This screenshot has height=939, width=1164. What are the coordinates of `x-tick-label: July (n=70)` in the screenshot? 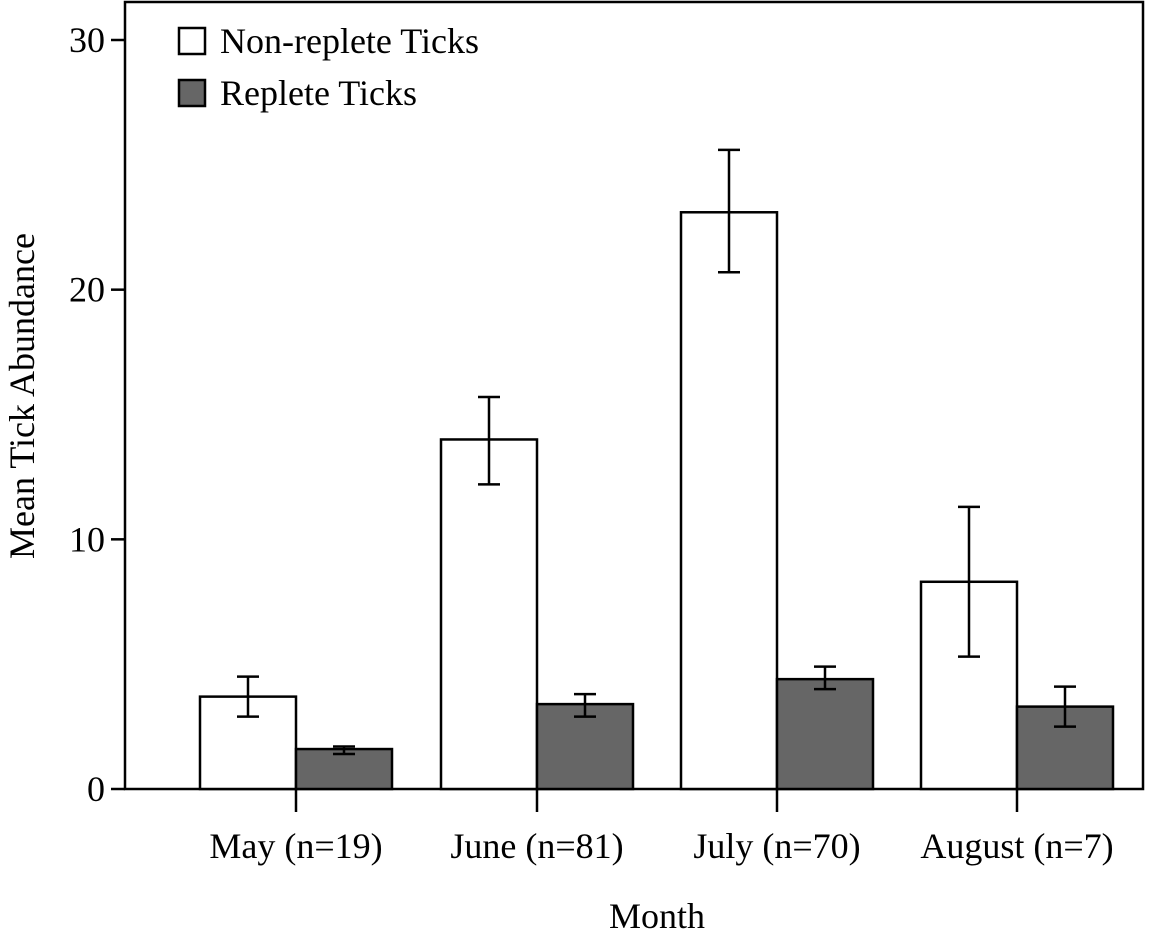 It's located at (776, 846).